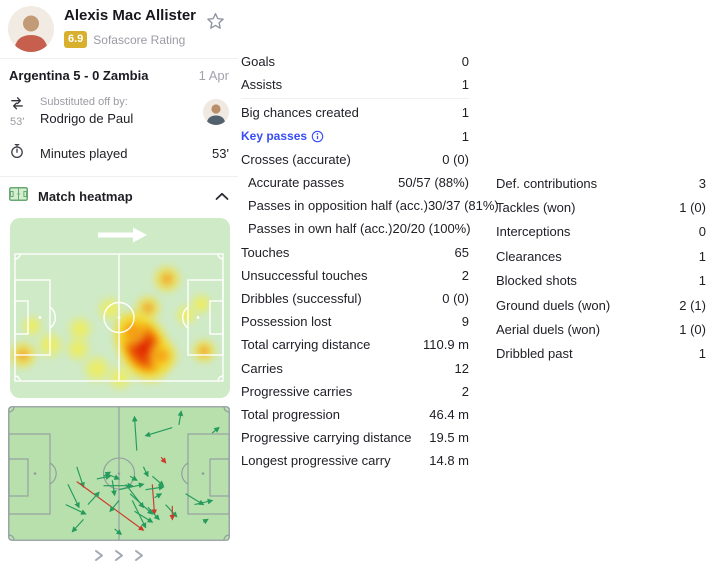 The width and height of the screenshot is (720, 562). I want to click on stat-label: Unsuccessful touches, so click(304, 275).